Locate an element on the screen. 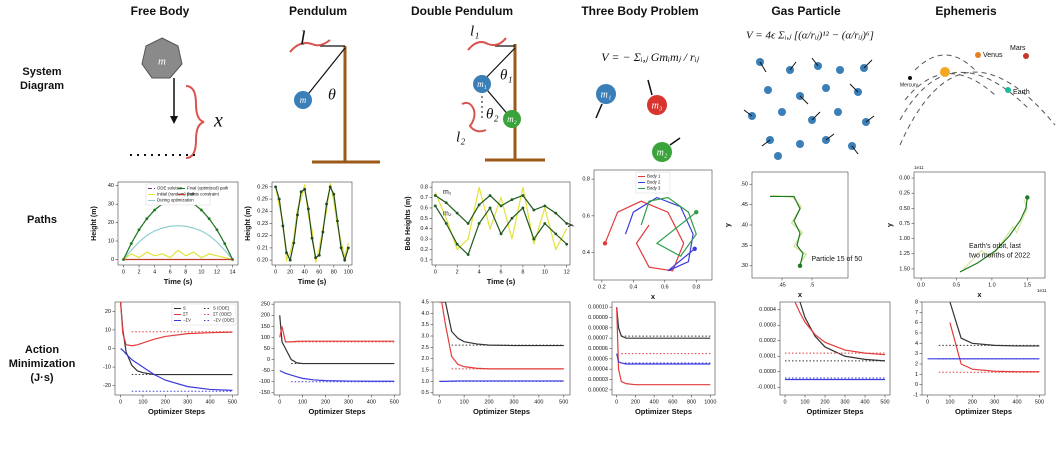  x-tick-label: 20 is located at coordinates (290, 272).